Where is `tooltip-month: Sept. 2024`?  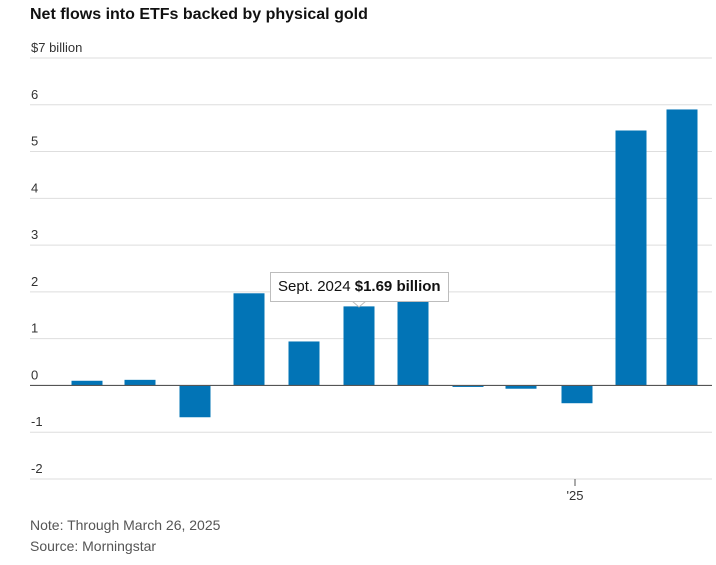
tooltip-month: Sept. 2024 is located at coordinates (314, 286).